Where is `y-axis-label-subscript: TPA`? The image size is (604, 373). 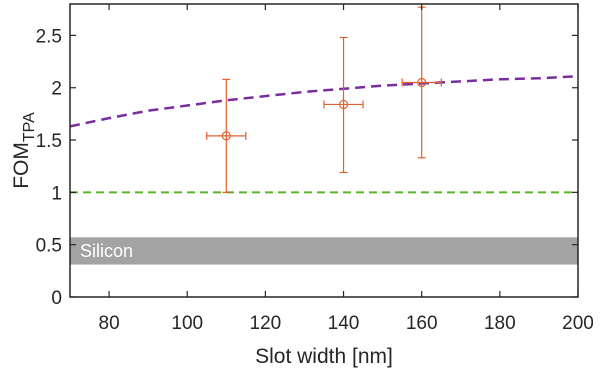 y-axis-label-subscript: TPA is located at coordinates (29, 127).